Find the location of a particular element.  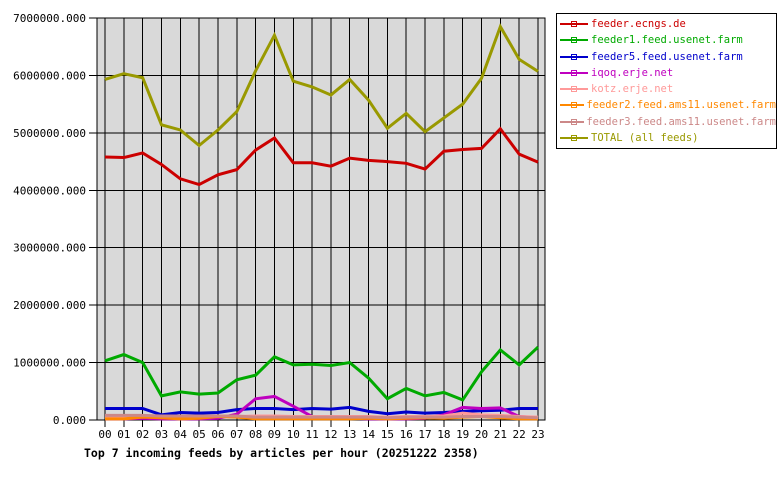

legend-label: TOTAL (all feeds) is located at coordinates (645, 137).